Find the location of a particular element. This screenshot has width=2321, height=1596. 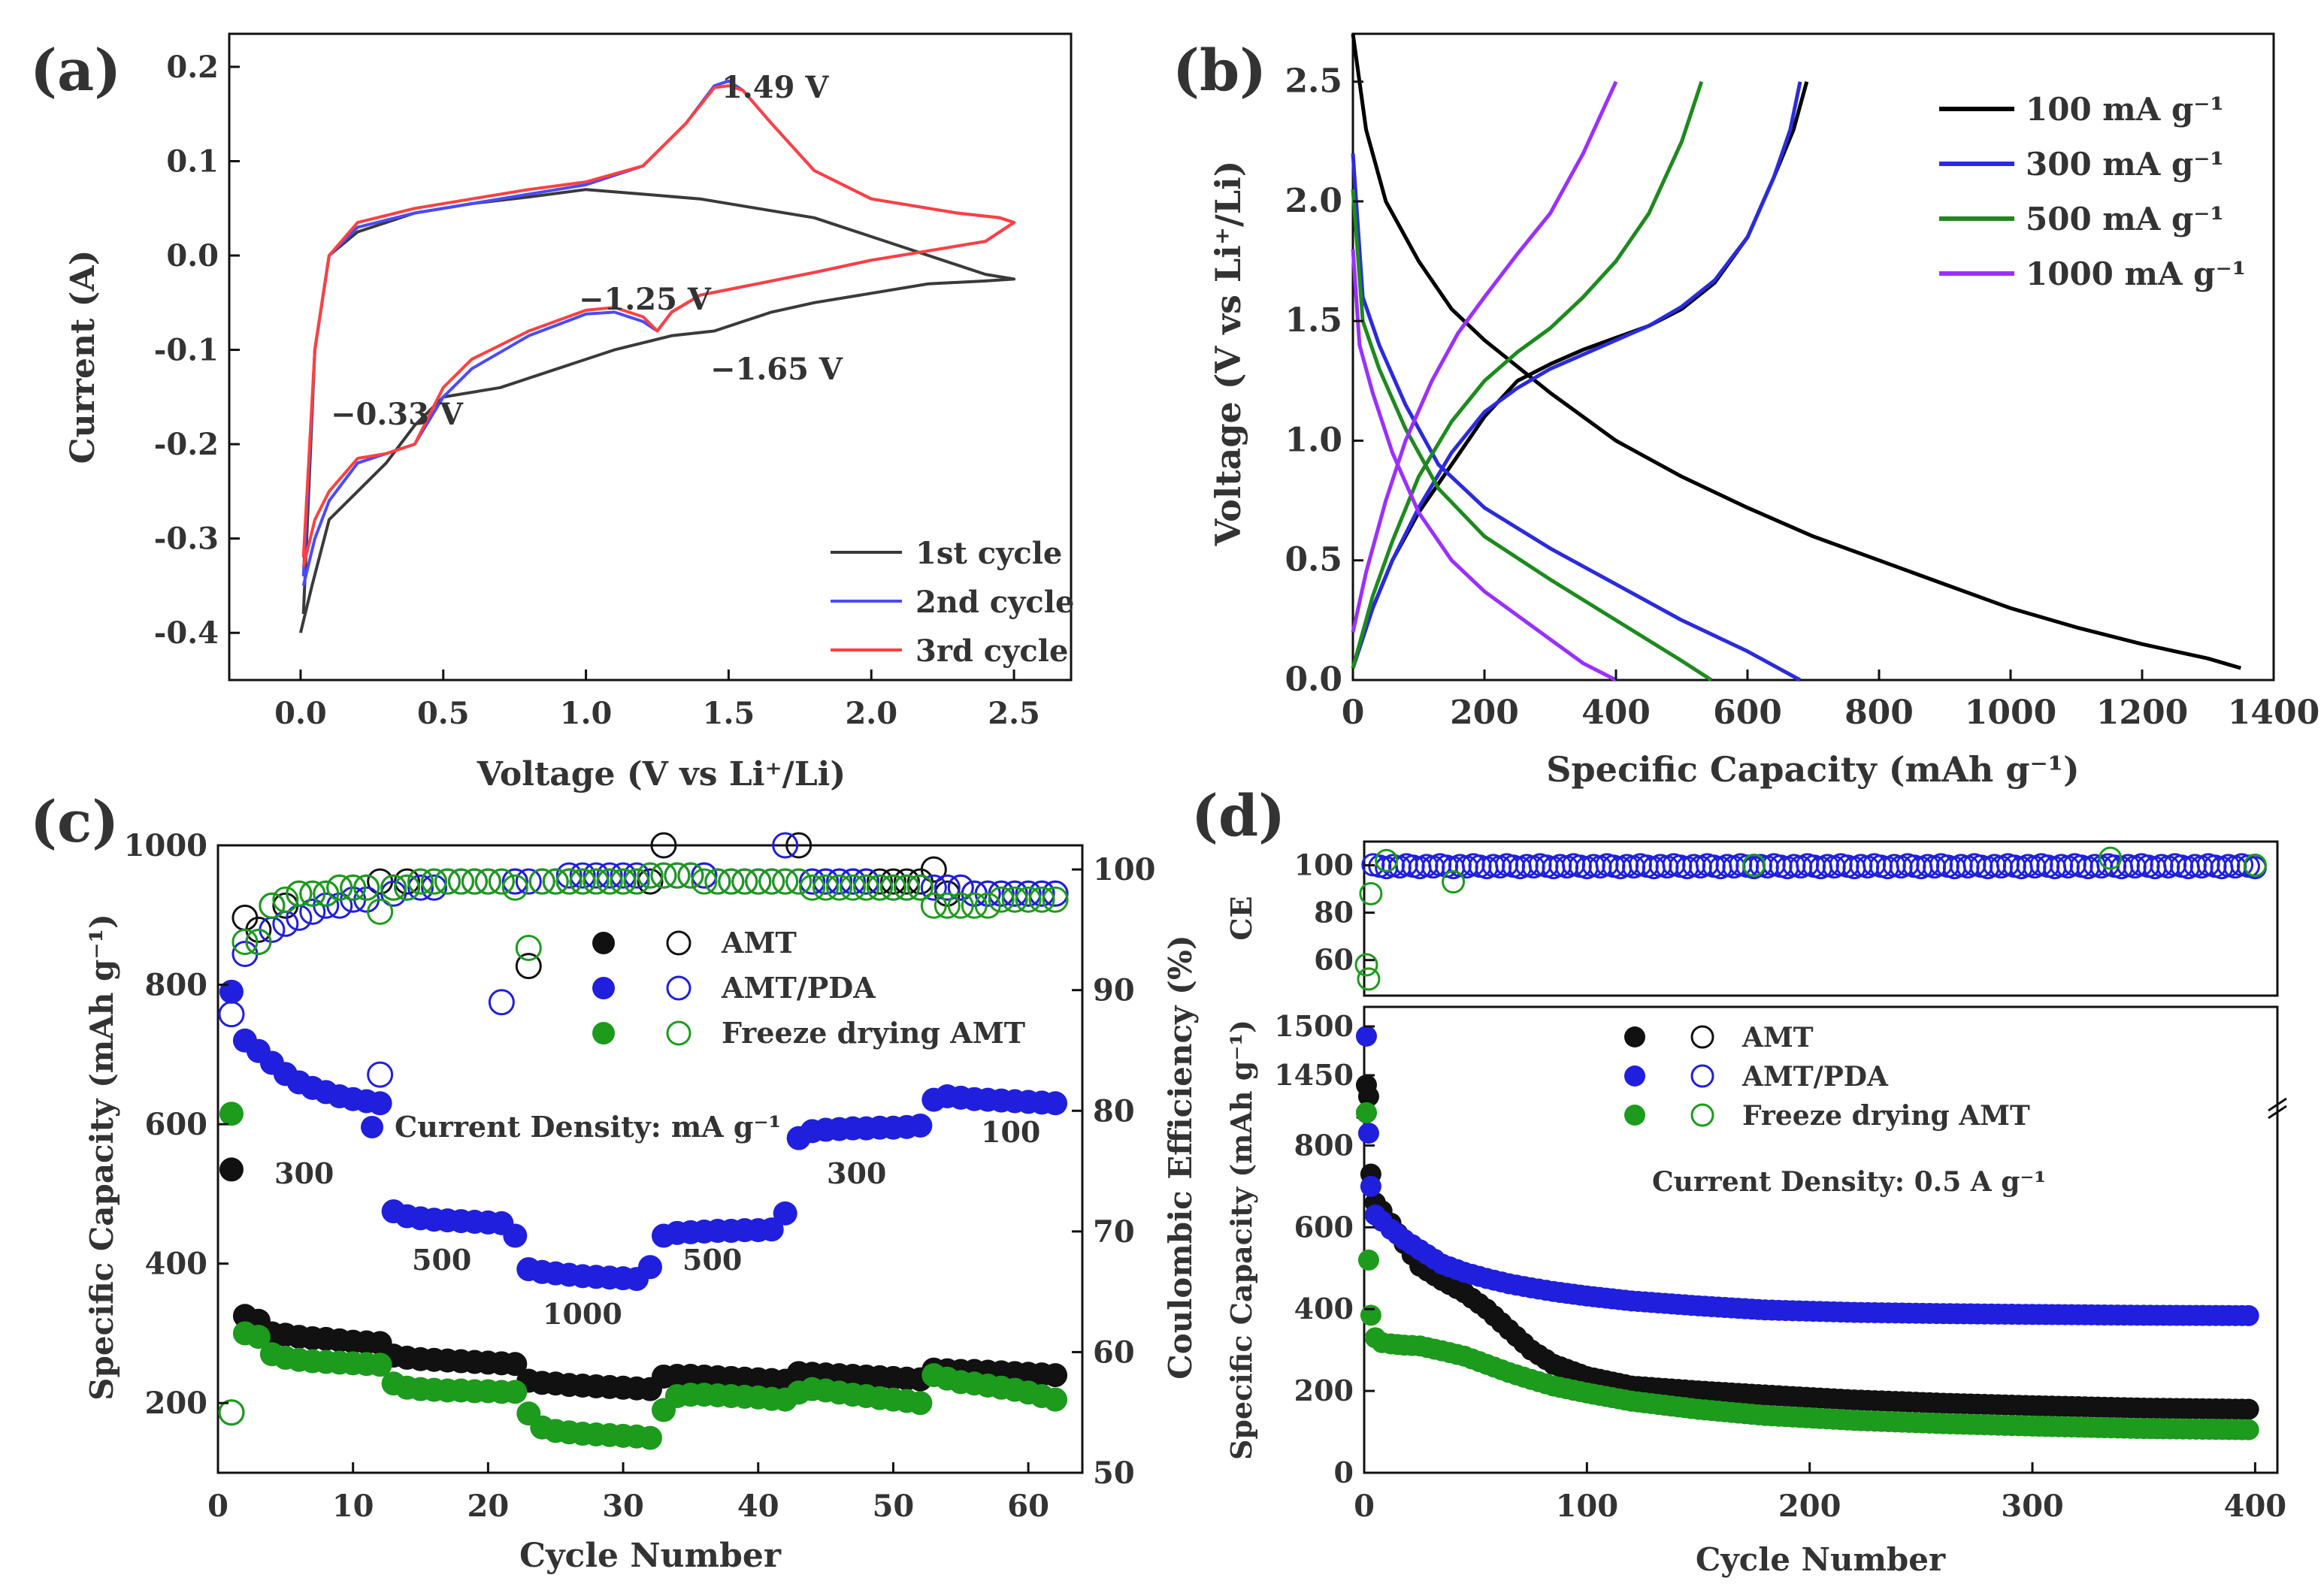

panel-c-y-ticks: 200 400 600 800 1000 is located at coordinates (176, 1124).